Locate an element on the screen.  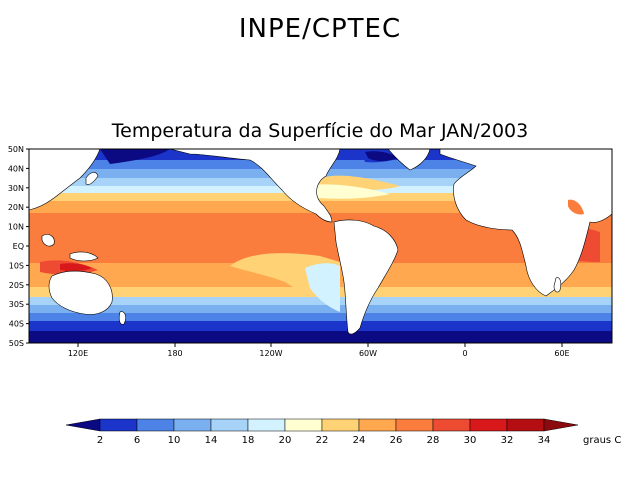
lat-label: 20S is located at coordinates (16, 285).